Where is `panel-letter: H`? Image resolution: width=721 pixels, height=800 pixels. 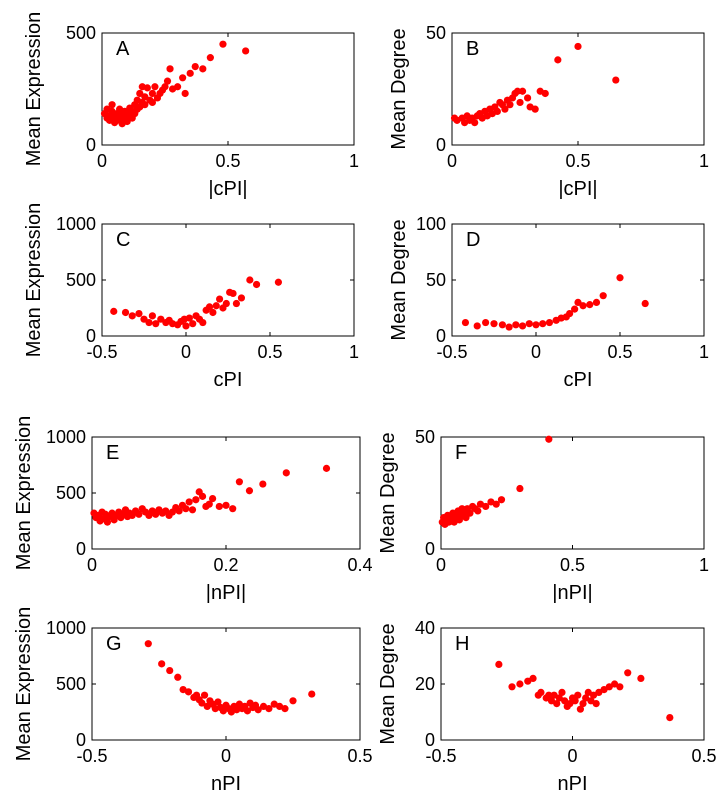
panel-letter: H is located at coordinates (462, 644).